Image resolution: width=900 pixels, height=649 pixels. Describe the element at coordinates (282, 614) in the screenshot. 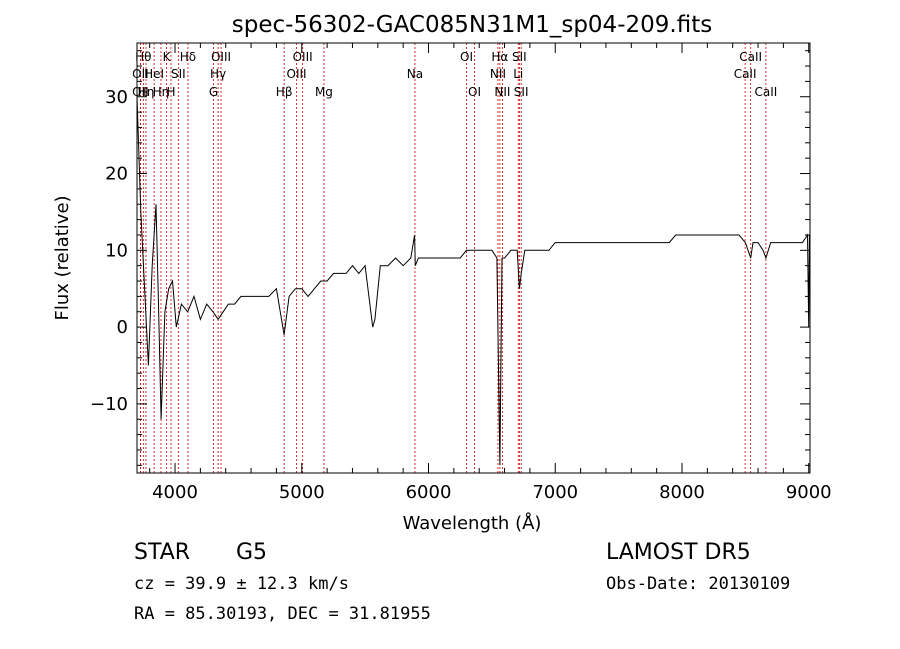

I see `ra-dec: RA = 85.30193, DEC = 31.81955` at that location.